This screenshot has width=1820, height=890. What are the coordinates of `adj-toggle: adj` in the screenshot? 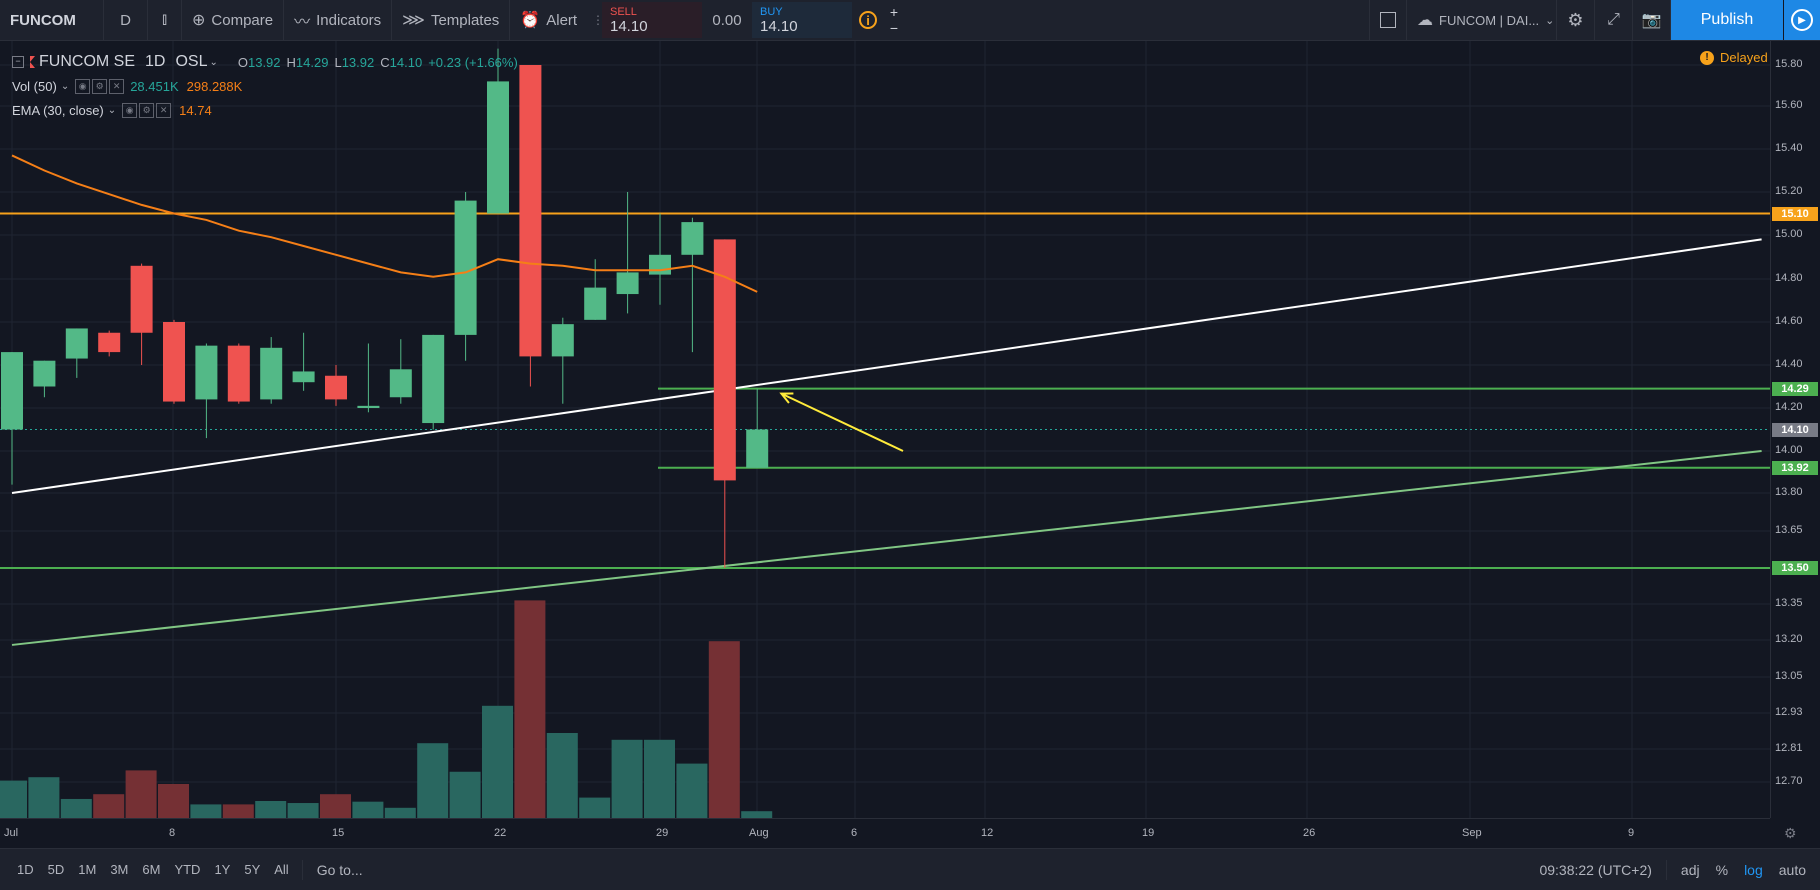 It's located at (1690, 869).